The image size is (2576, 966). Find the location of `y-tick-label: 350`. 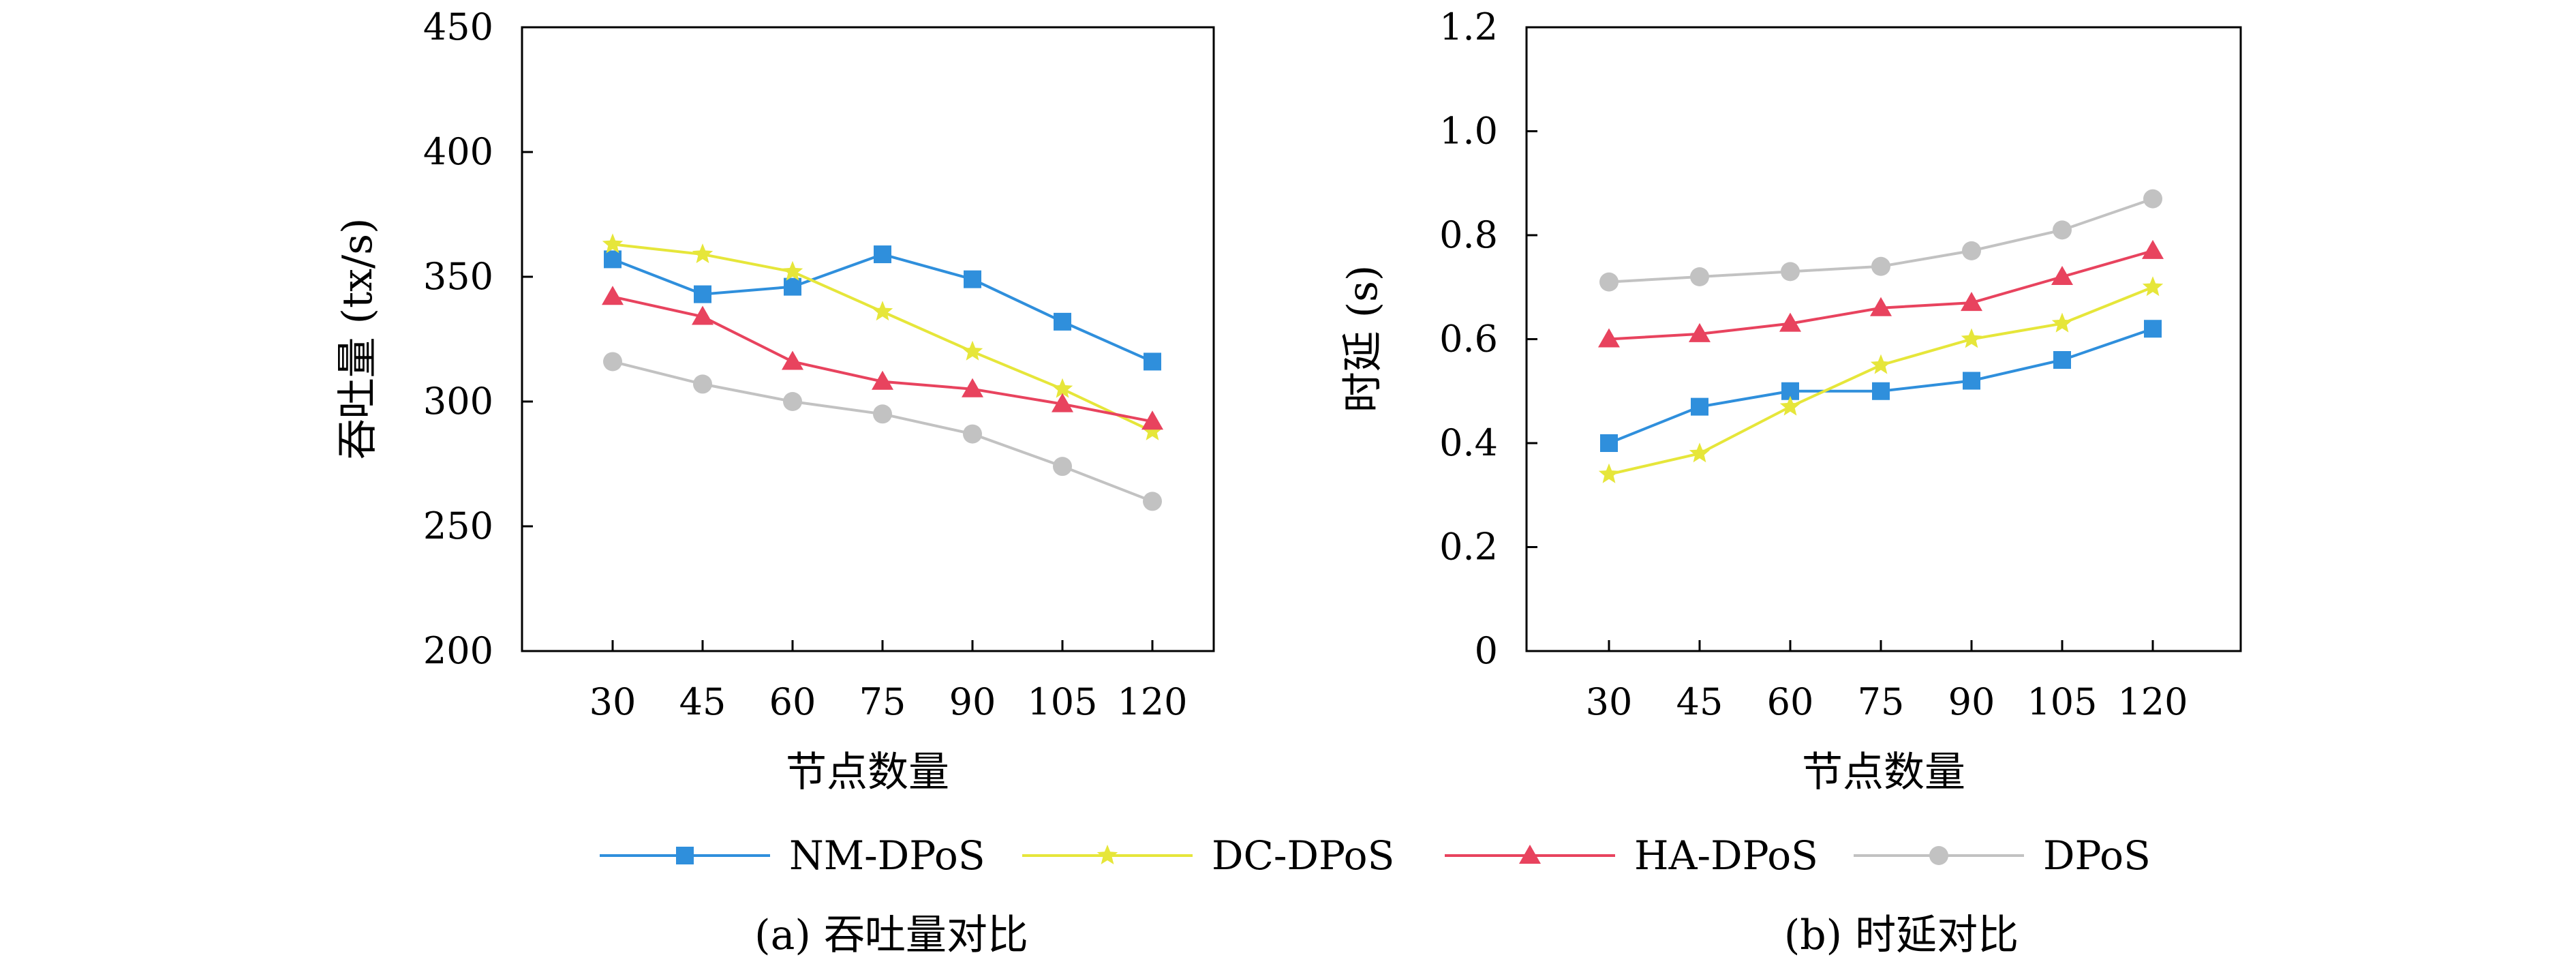

y-tick-label: 350 is located at coordinates (458, 276).